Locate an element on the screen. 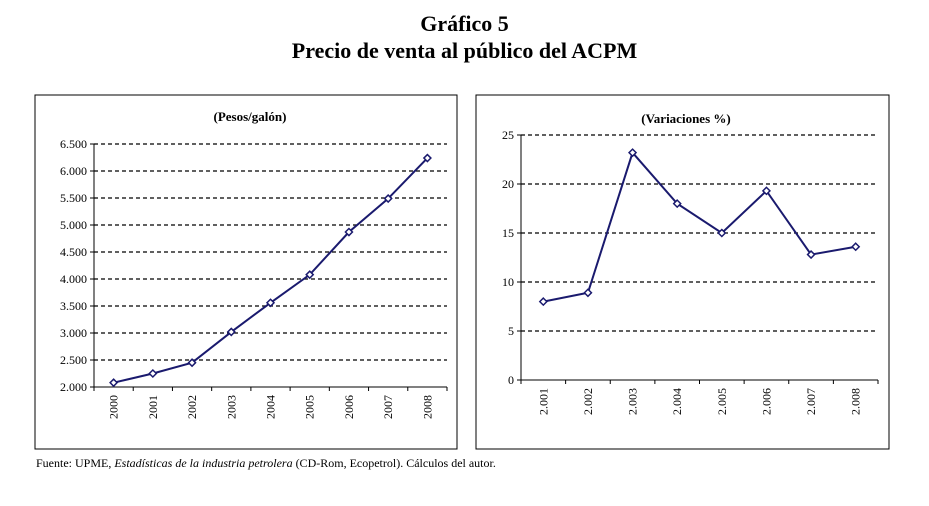 This screenshot has height=506, width=929. chart1-xtick-label: 2007 is located at coordinates (388, 407).